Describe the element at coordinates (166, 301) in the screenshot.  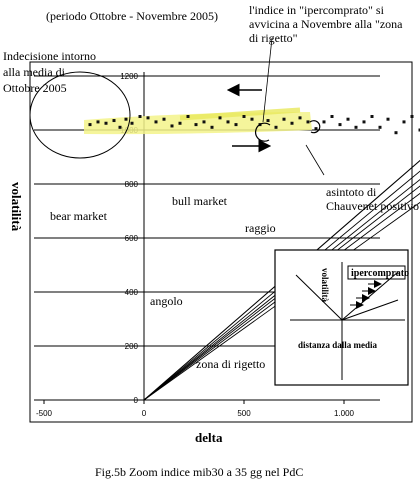
I see `angolo-label: angolo` at that location.